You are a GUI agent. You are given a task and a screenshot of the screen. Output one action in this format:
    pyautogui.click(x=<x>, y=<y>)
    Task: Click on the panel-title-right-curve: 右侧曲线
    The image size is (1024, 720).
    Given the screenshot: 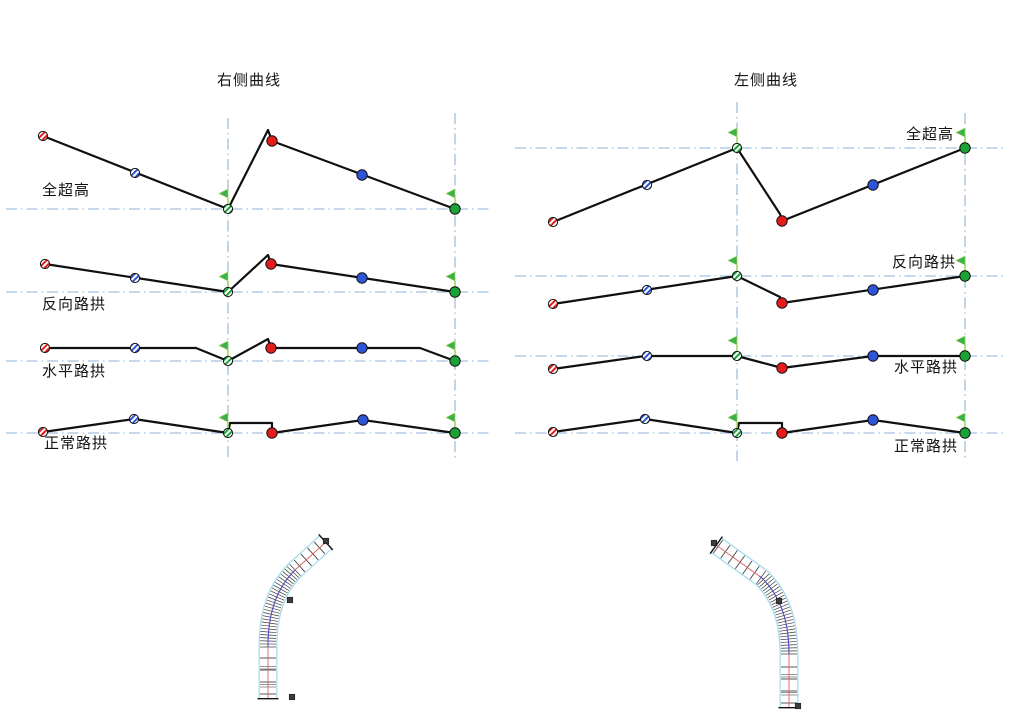 What is the action you would take?
    pyautogui.click(x=249, y=81)
    